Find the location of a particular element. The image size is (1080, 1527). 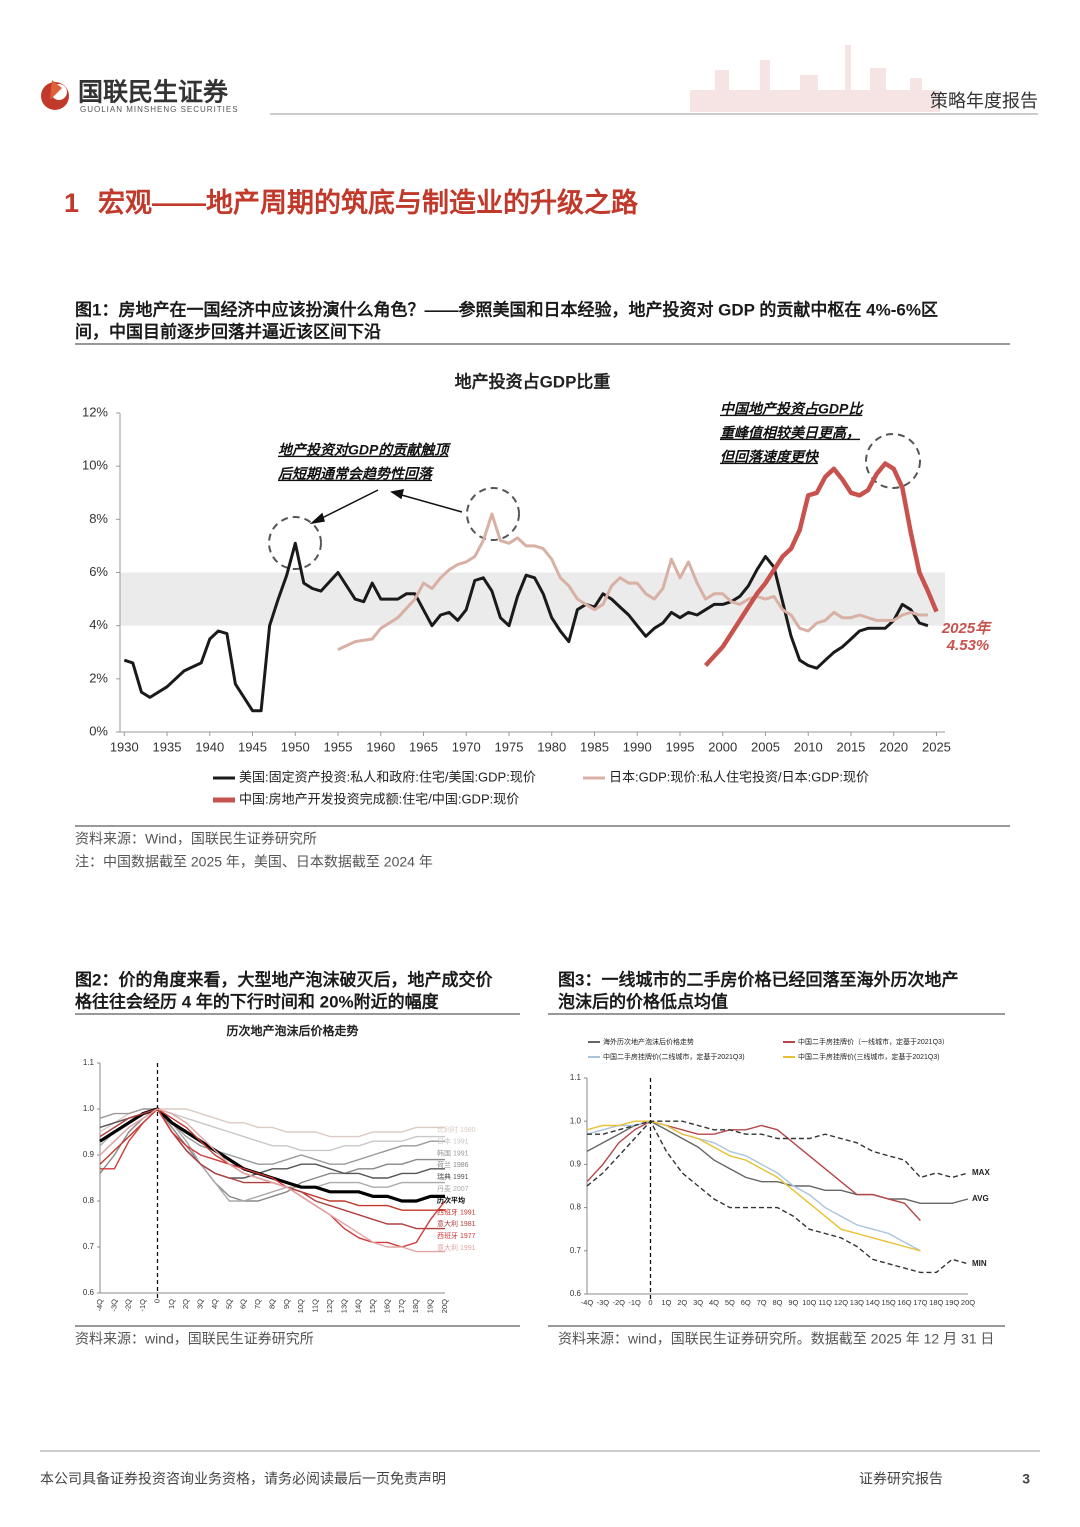

x-tick-label: -1Q is located at coordinates (142, 1305).